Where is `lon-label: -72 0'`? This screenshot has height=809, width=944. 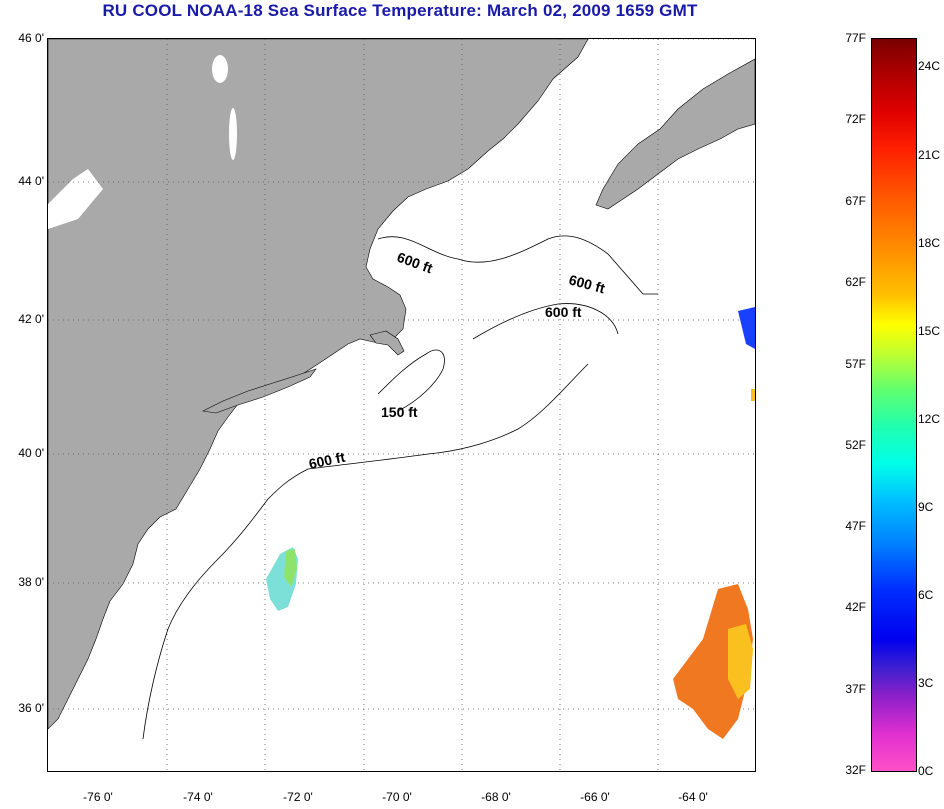 lon-label: -72 0' is located at coordinates (298, 797).